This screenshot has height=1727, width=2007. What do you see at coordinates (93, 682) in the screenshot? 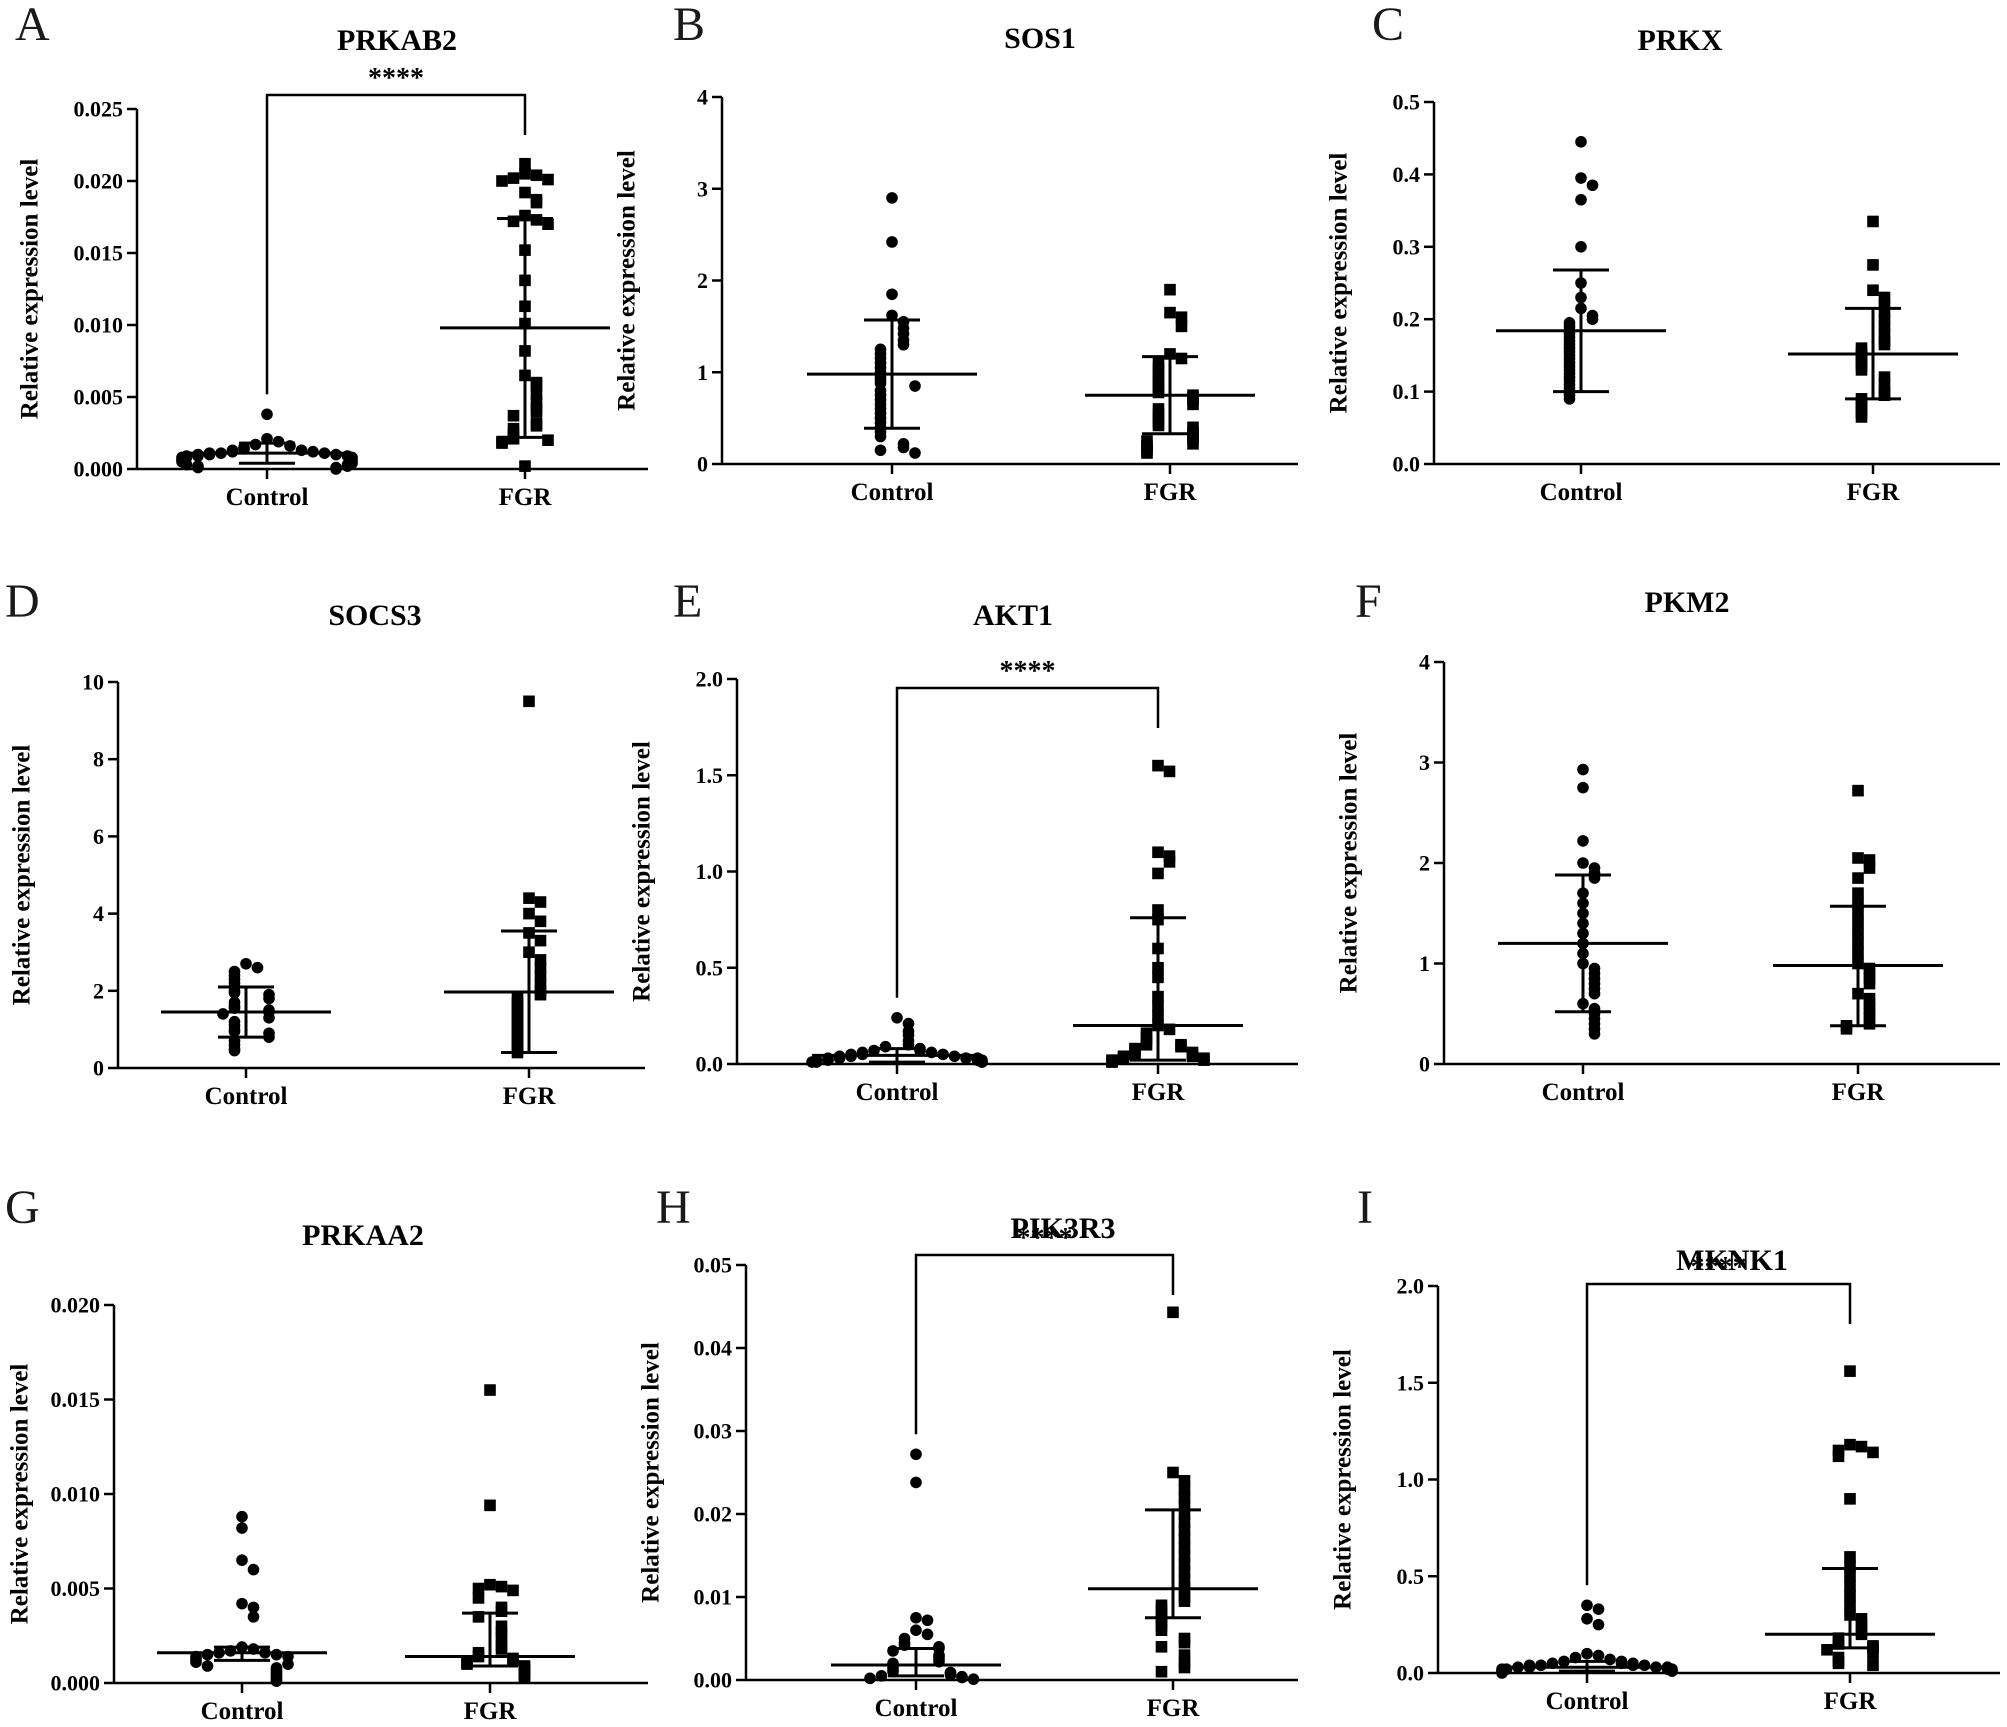
I see `y-tick-label: 10` at bounding box center [93, 682].